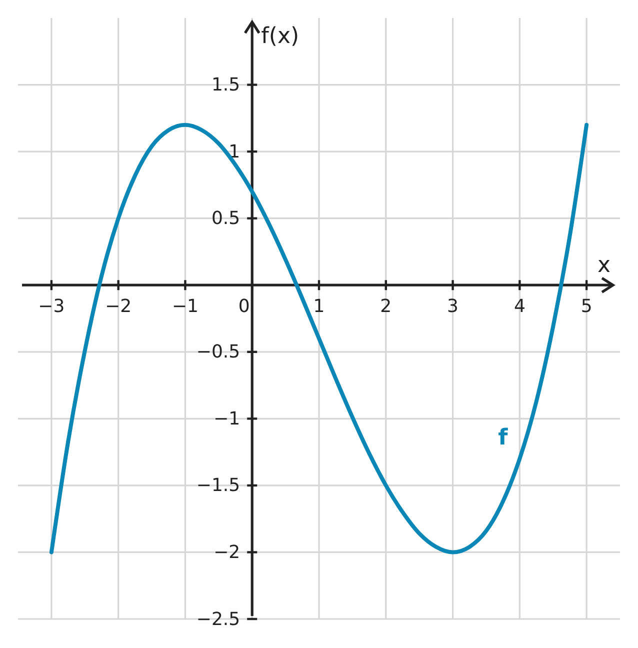  Describe the element at coordinates (520, 306) in the screenshot. I see `x-tick-label: 4` at that location.